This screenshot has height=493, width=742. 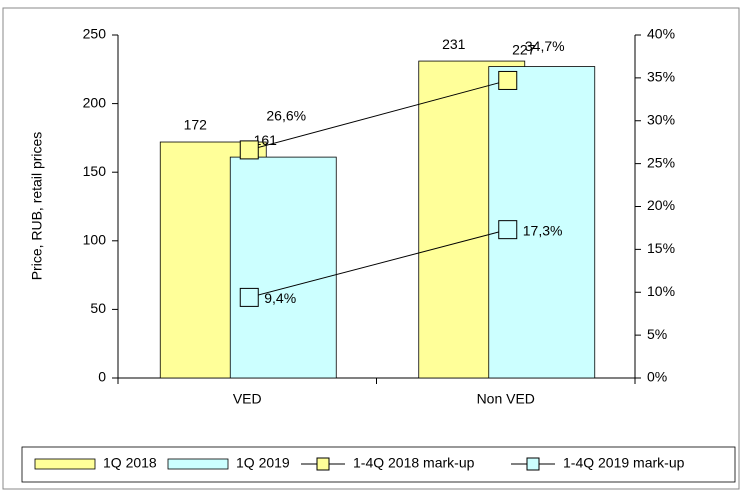 What do you see at coordinates (95, 34) in the screenshot?
I see `y-tick-label: 250` at bounding box center [95, 34].